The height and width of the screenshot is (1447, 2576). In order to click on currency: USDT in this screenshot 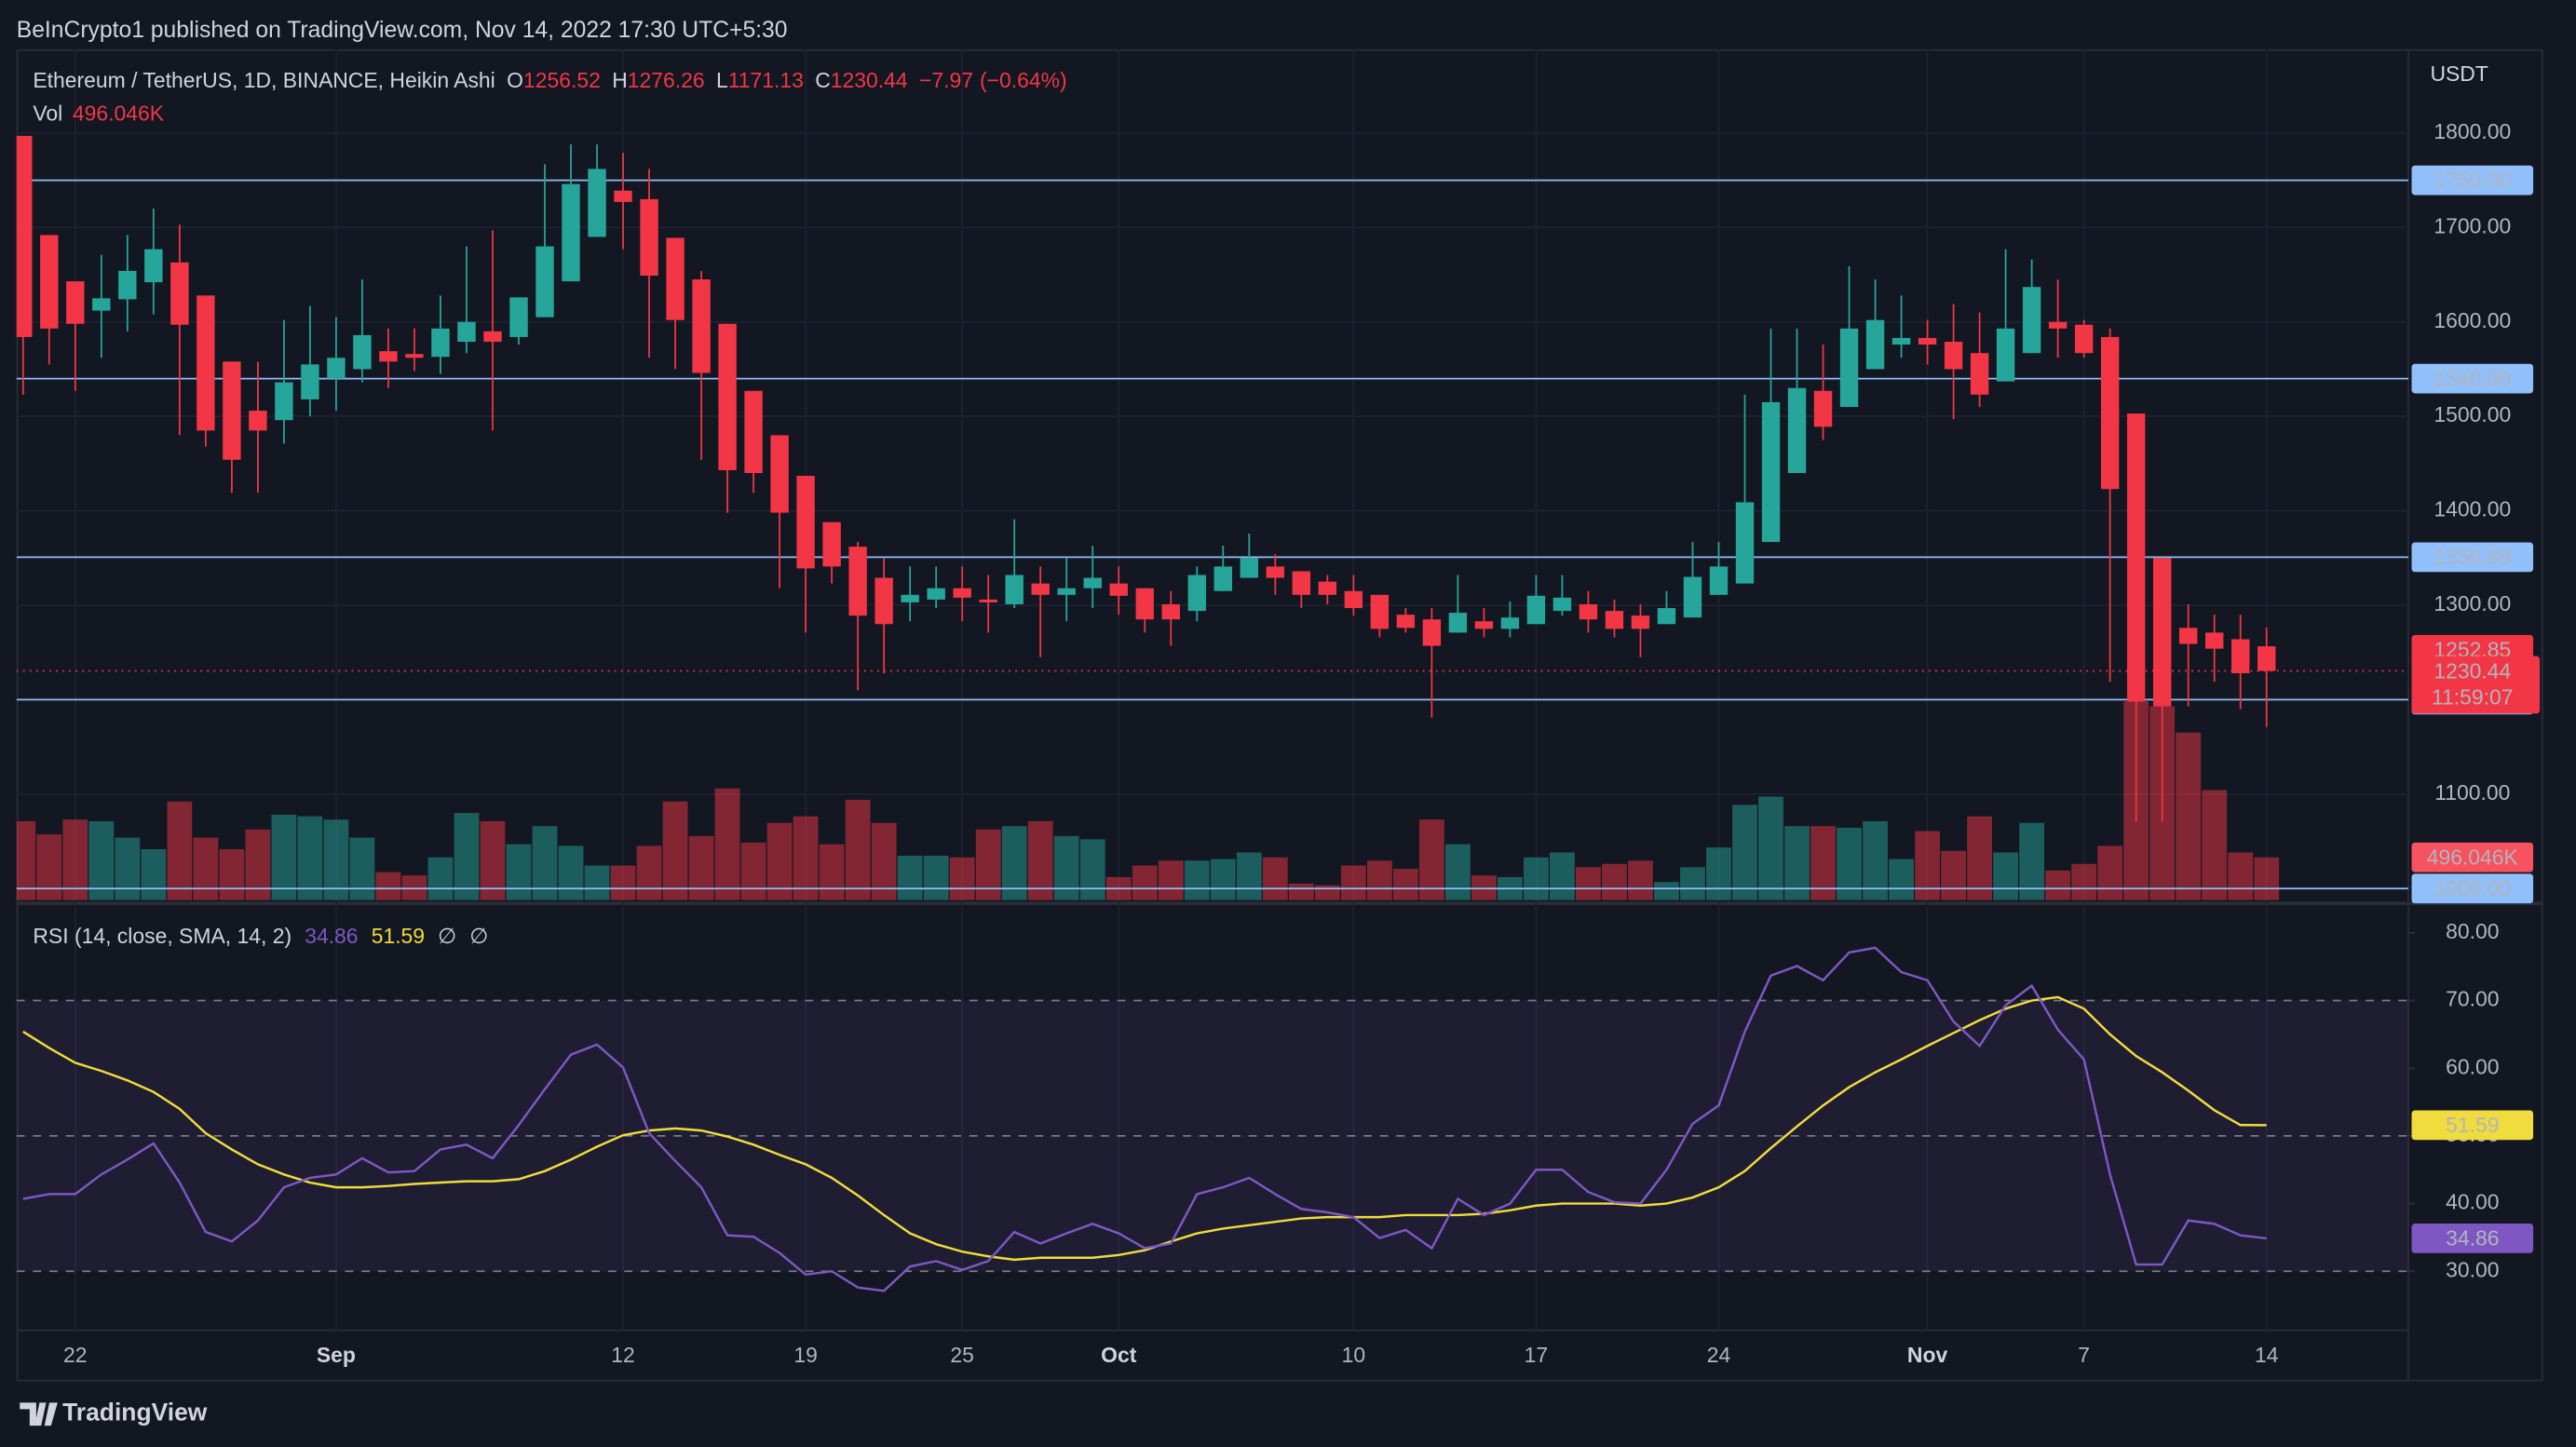, I will do `click(2459, 73)`.